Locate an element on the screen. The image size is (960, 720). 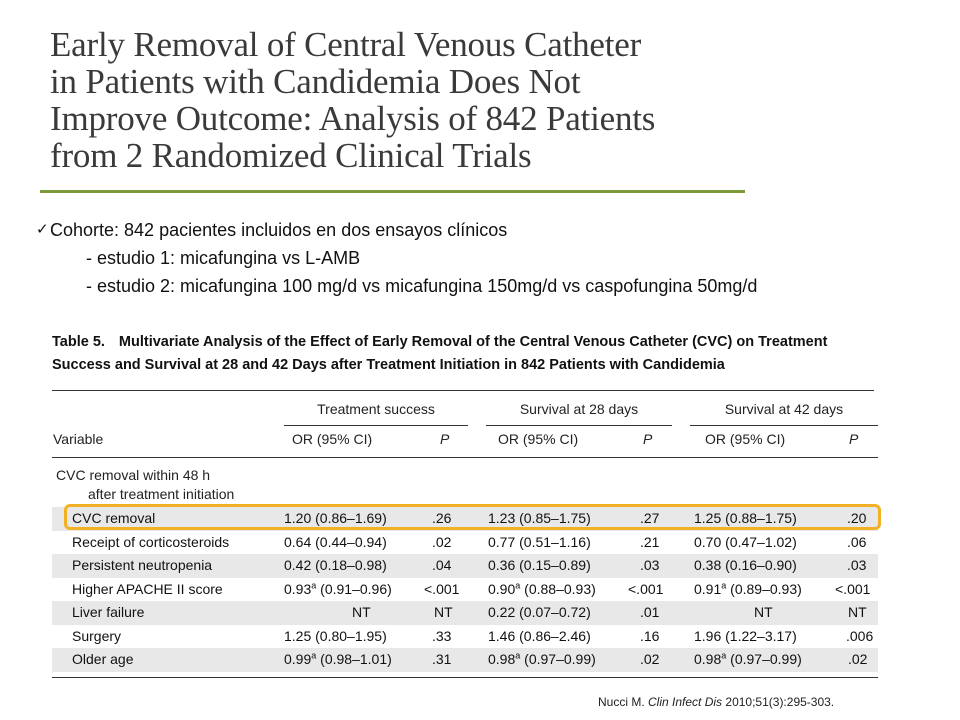
p-cell: .01 is located at coordinates (650, 612).